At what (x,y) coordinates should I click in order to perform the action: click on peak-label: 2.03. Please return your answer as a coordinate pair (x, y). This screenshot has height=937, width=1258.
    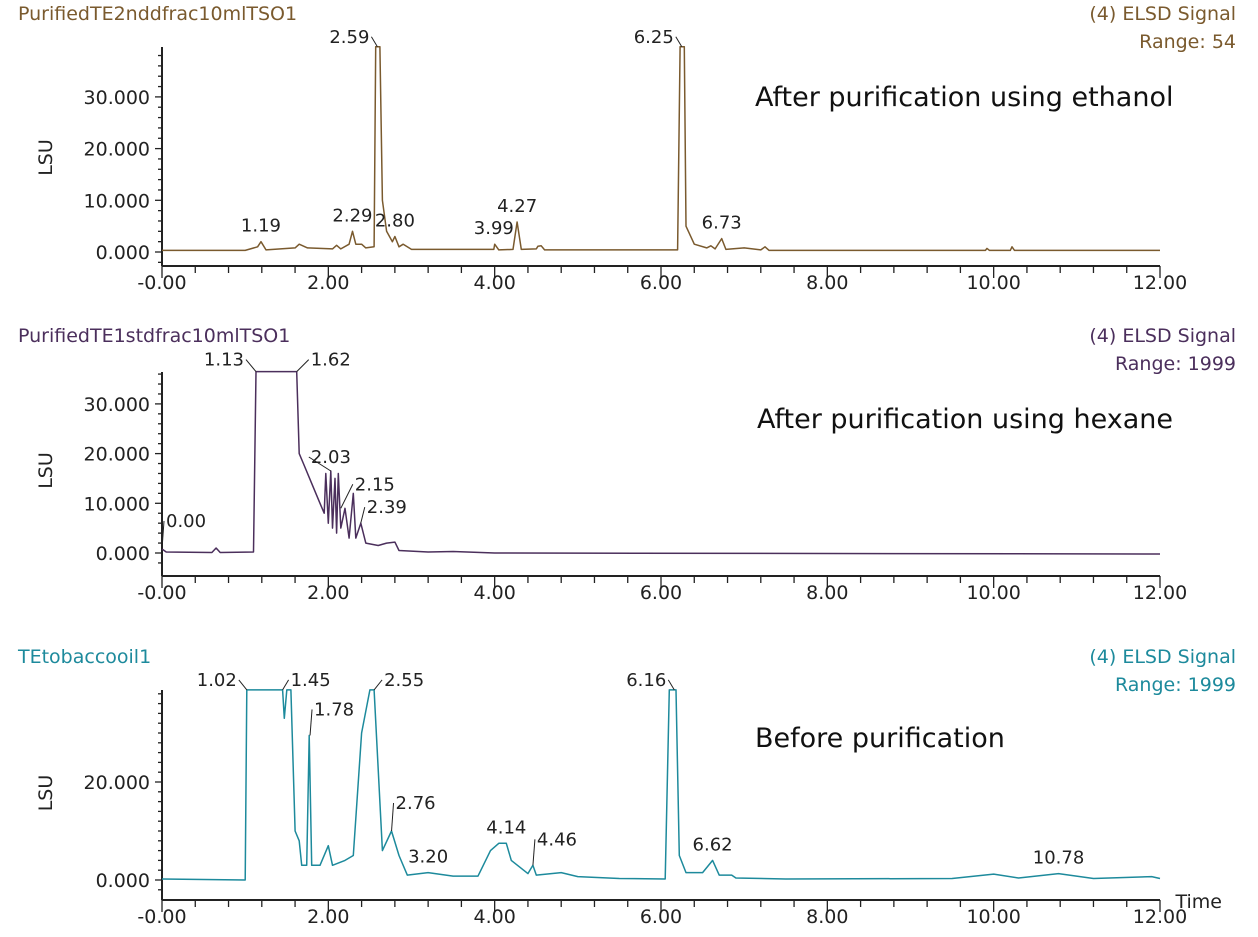
    Looking at the image, I should click on (331, 457).